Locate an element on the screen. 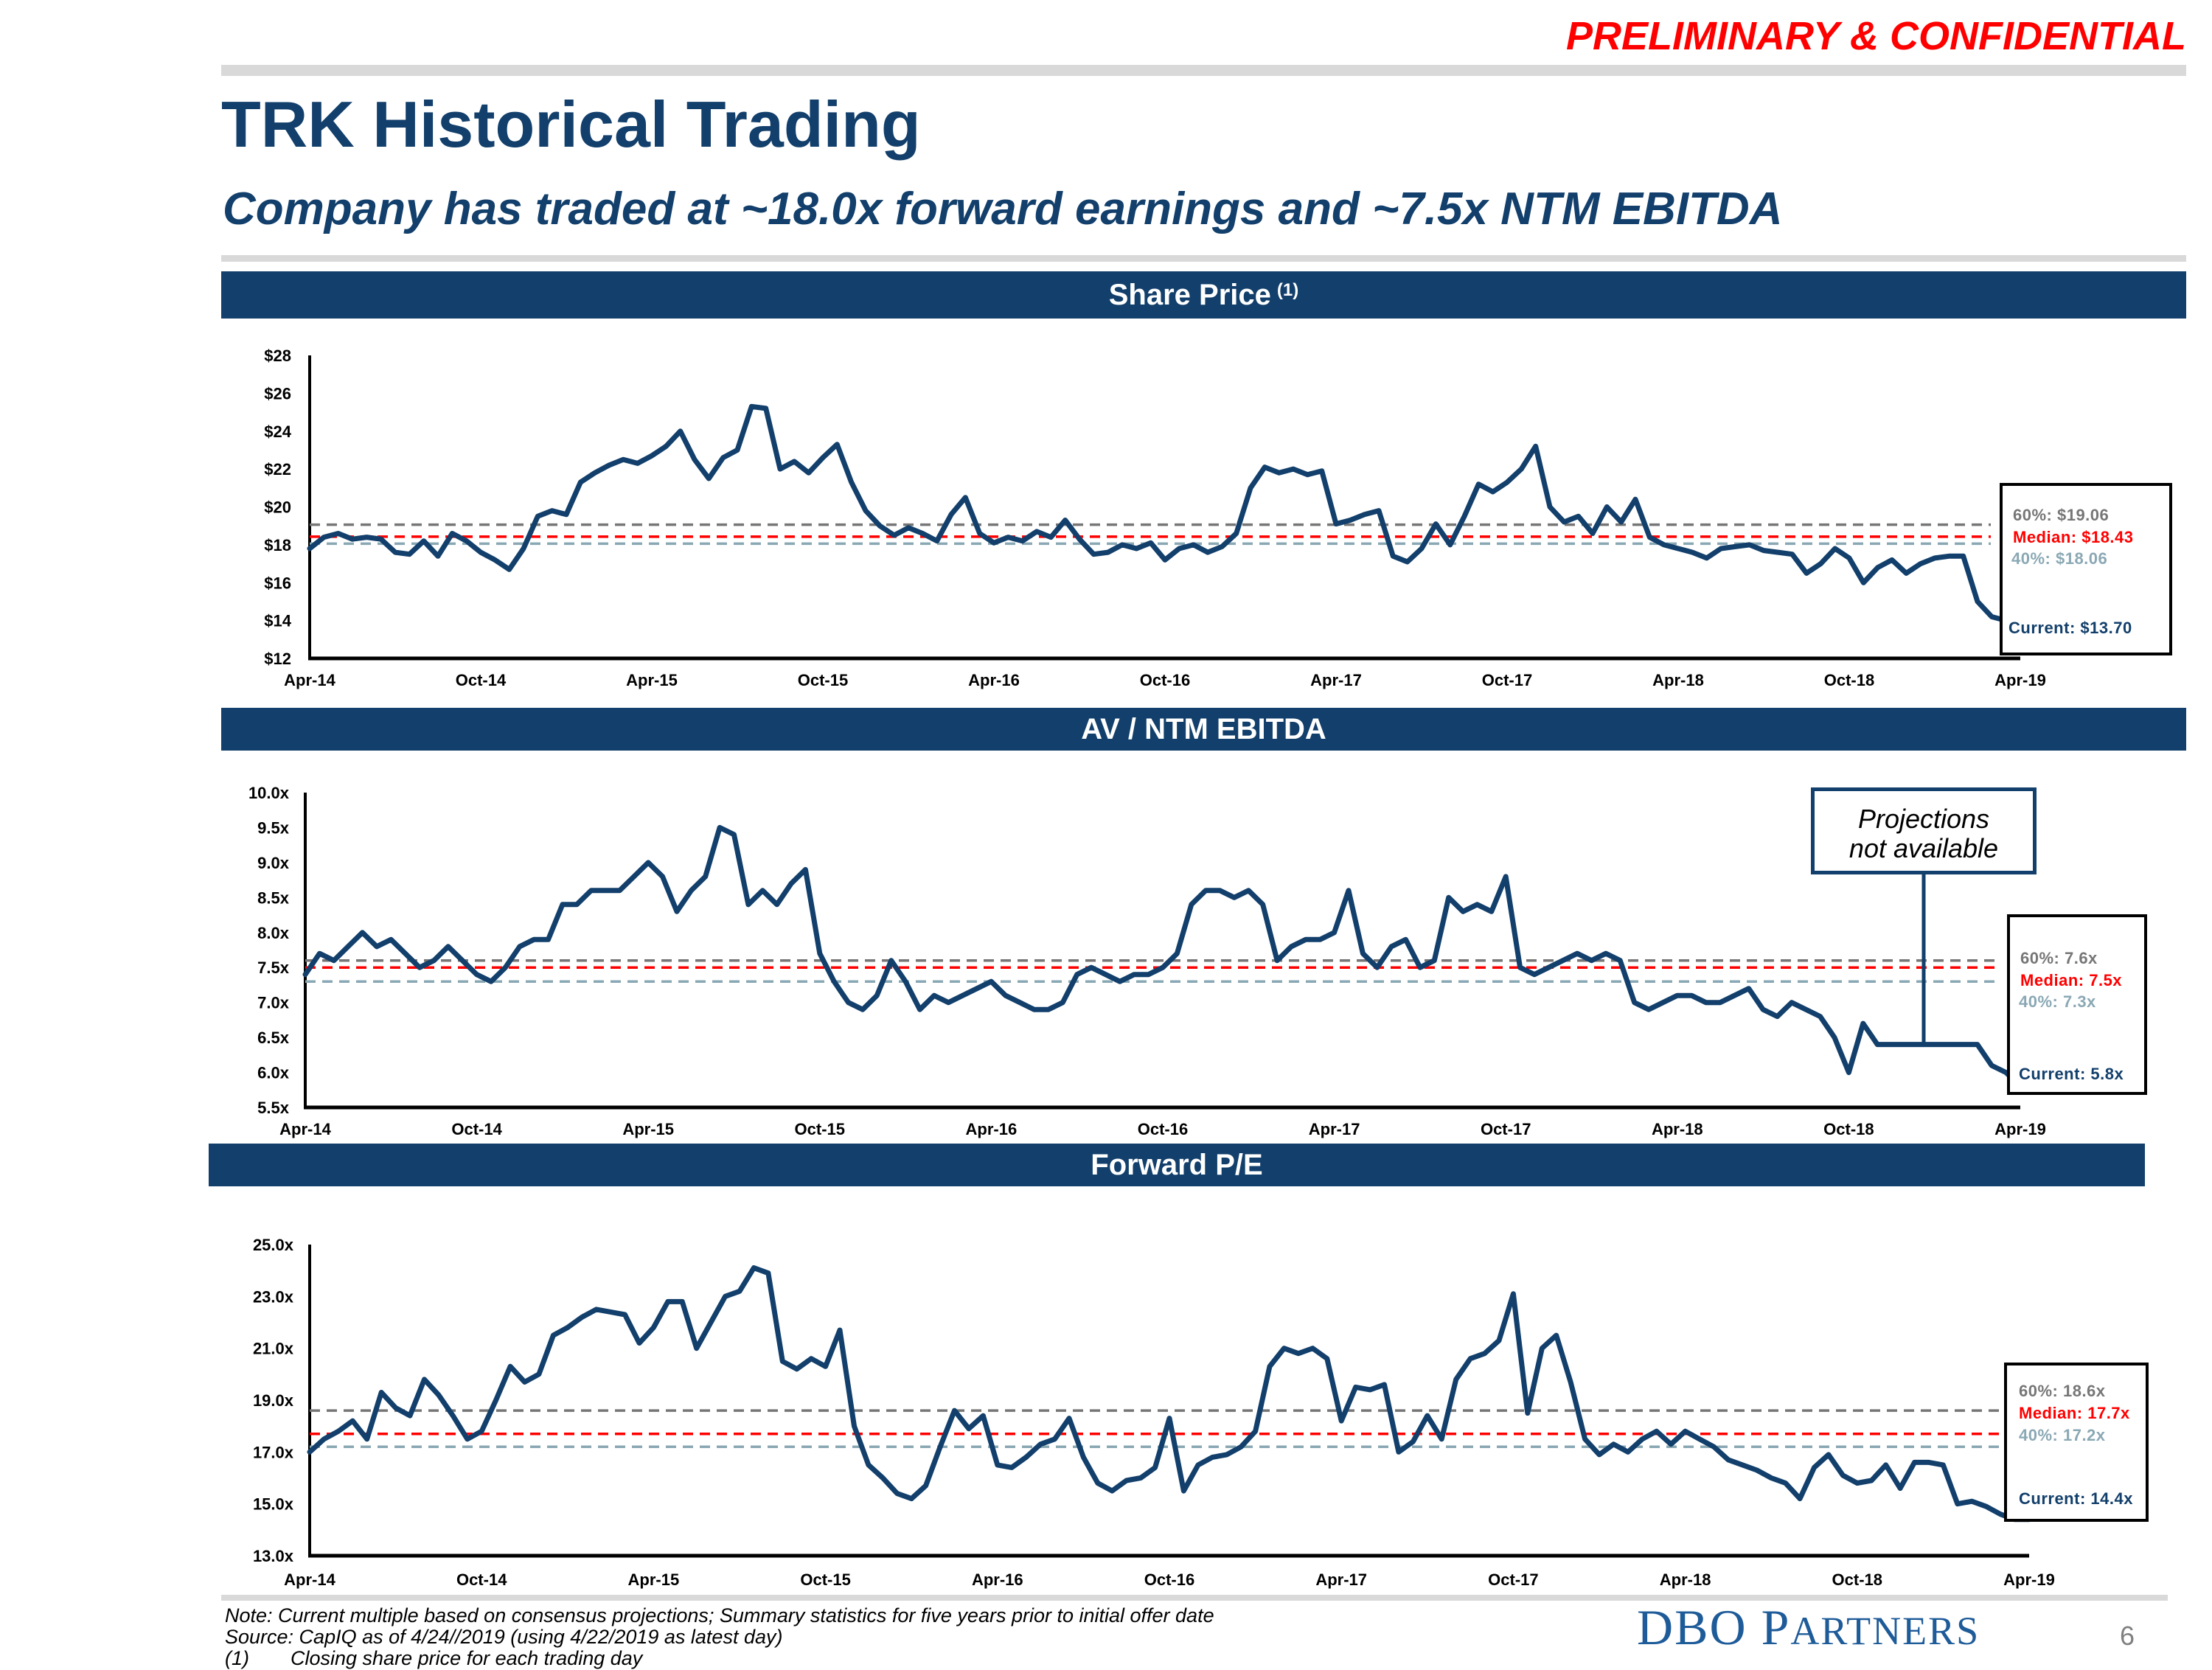 Image resolution: width=2212 pixels, height=1670 pixels. y-tick-label: 17.0x is located at coordinates (273, 1452).